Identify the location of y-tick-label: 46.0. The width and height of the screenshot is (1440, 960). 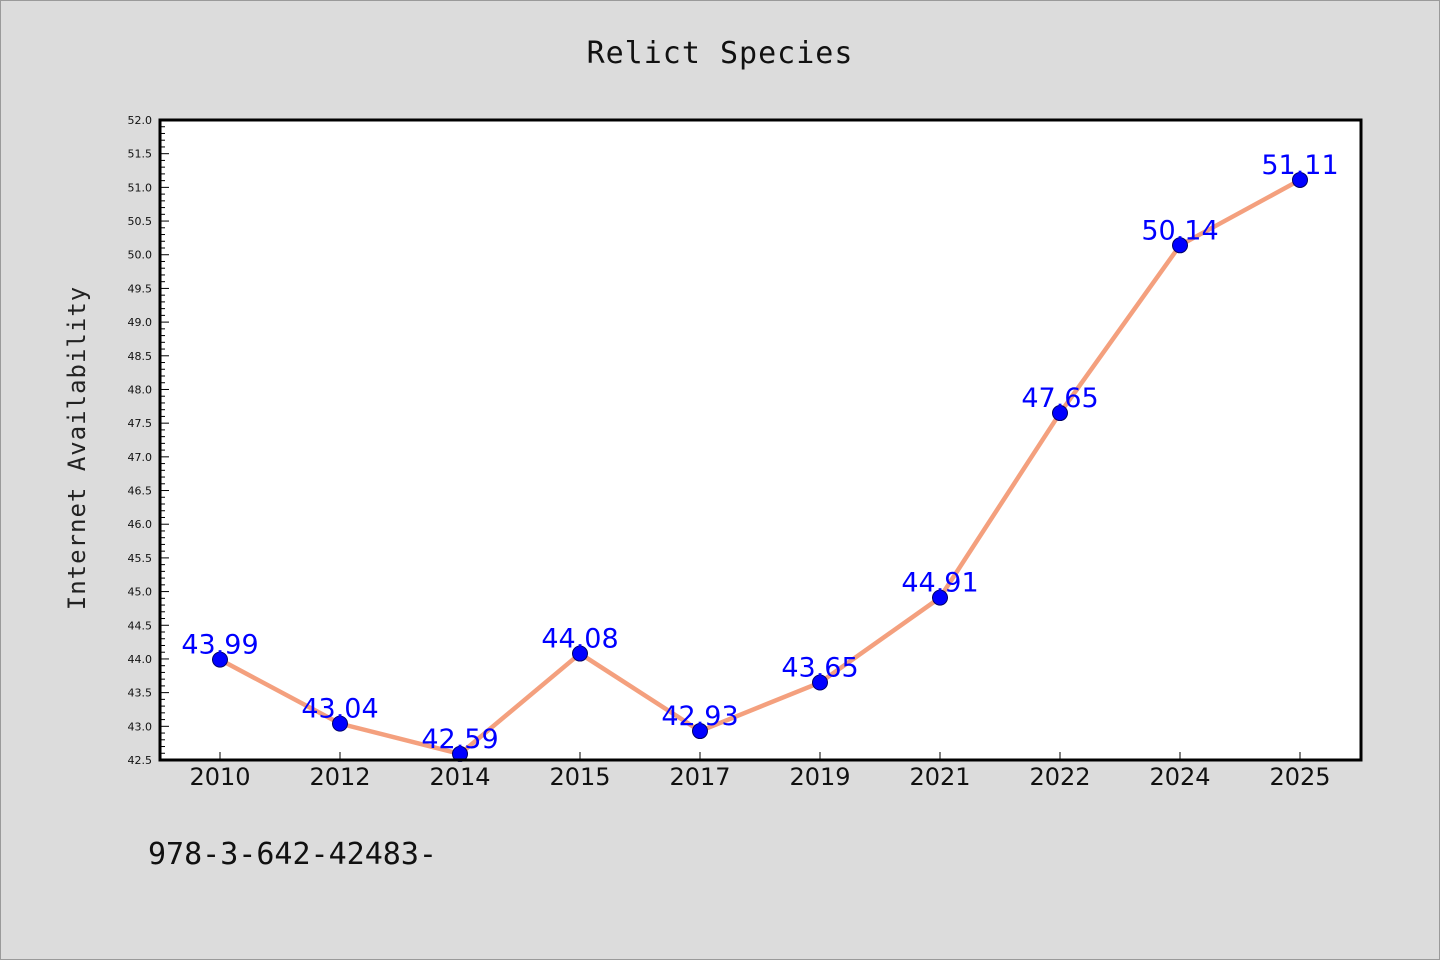
(140, 524).